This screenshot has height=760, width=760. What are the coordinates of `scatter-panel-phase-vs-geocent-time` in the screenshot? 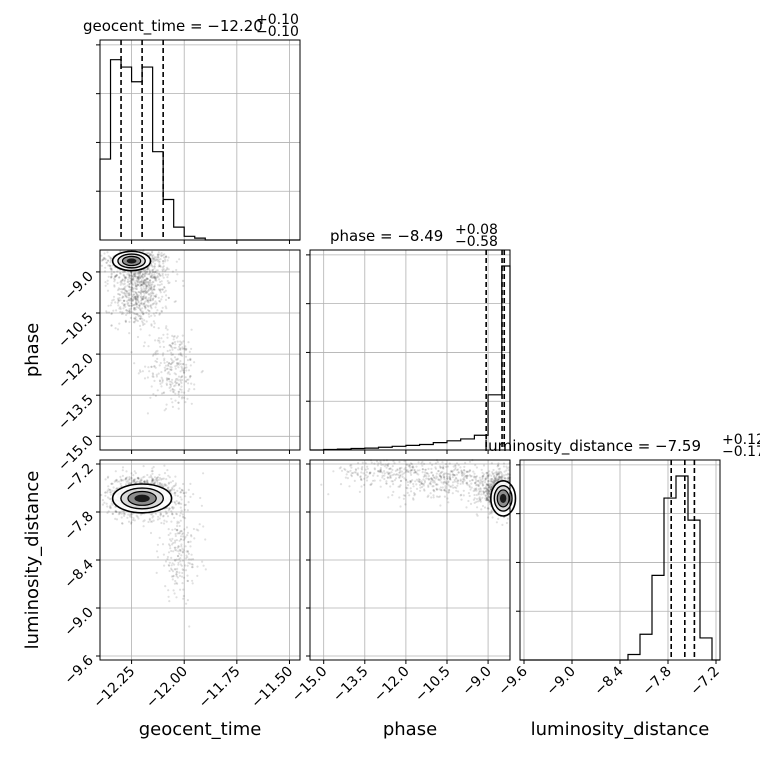 It's located at (200, 350).